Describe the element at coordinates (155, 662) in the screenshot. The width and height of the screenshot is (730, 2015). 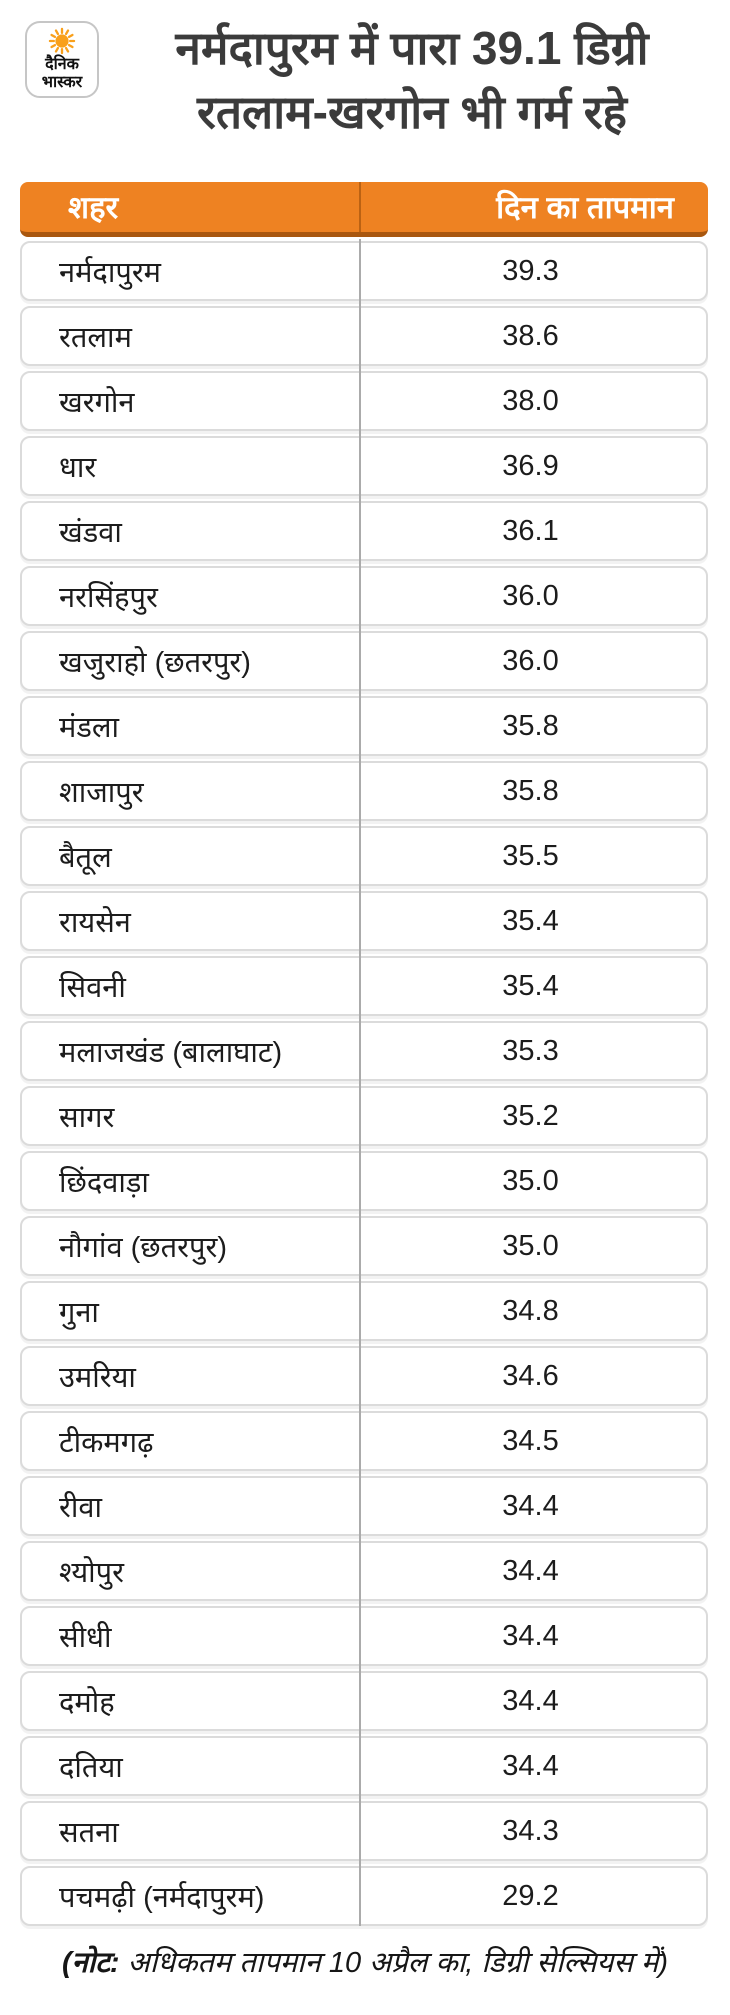
I see `city-cell: खजुराहो (छतरपुर)` at that location.